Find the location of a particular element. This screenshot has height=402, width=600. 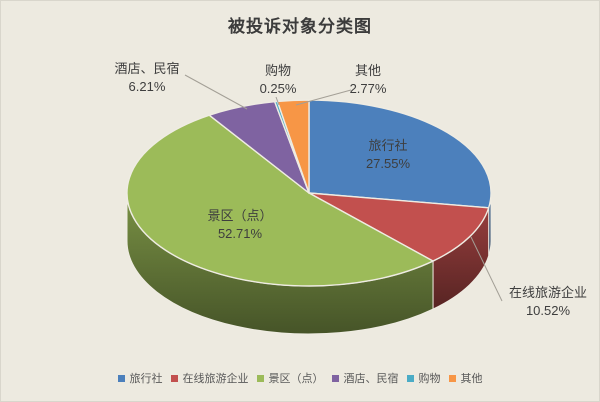

legend: 旅行社 在线旅游企业 景区（点） 酒店、民宿 购物 其他 is located at coordinates (300, 378).